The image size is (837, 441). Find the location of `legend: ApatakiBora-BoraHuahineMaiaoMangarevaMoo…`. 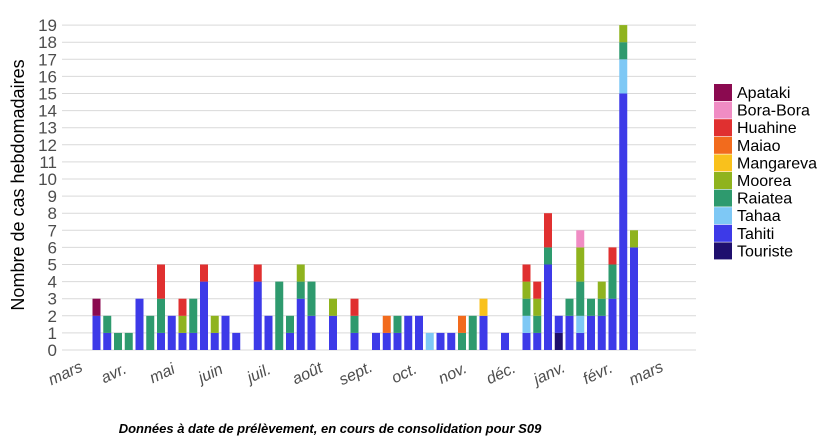

legend: ApatakiBora-BoraHuahineMaiaoMangarevaMoo… is located at coordinates (765, 172).